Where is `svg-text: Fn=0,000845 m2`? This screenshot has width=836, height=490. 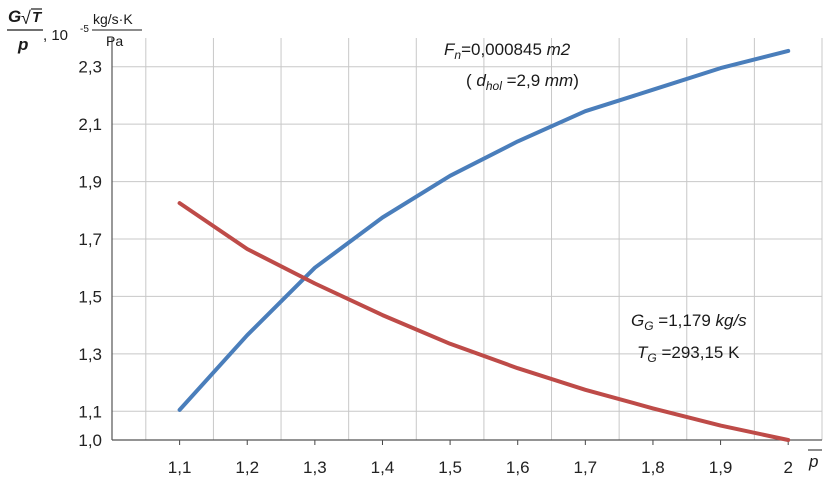 svg-text: Fn=0,000845 m2 is located at coordinates (507, 51).